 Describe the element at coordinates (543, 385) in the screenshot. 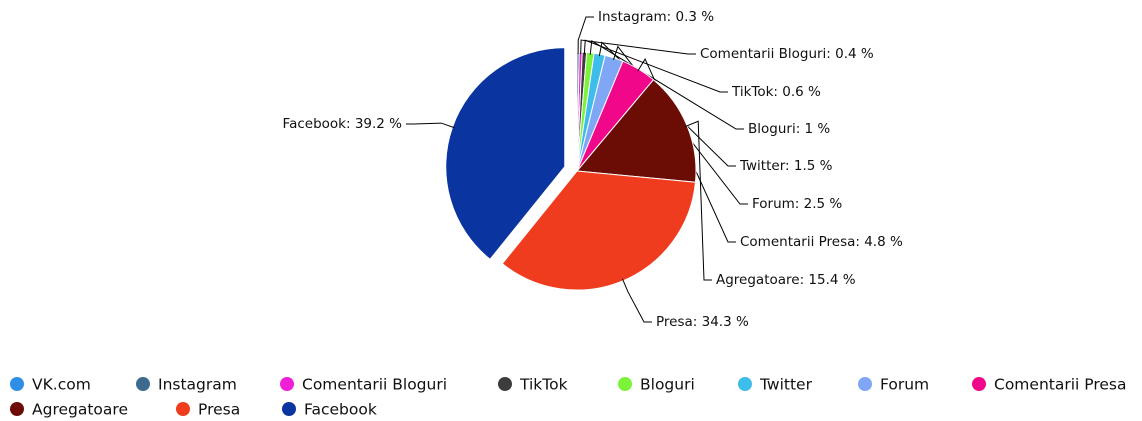

I see `legend-label: TikTok` at that location.